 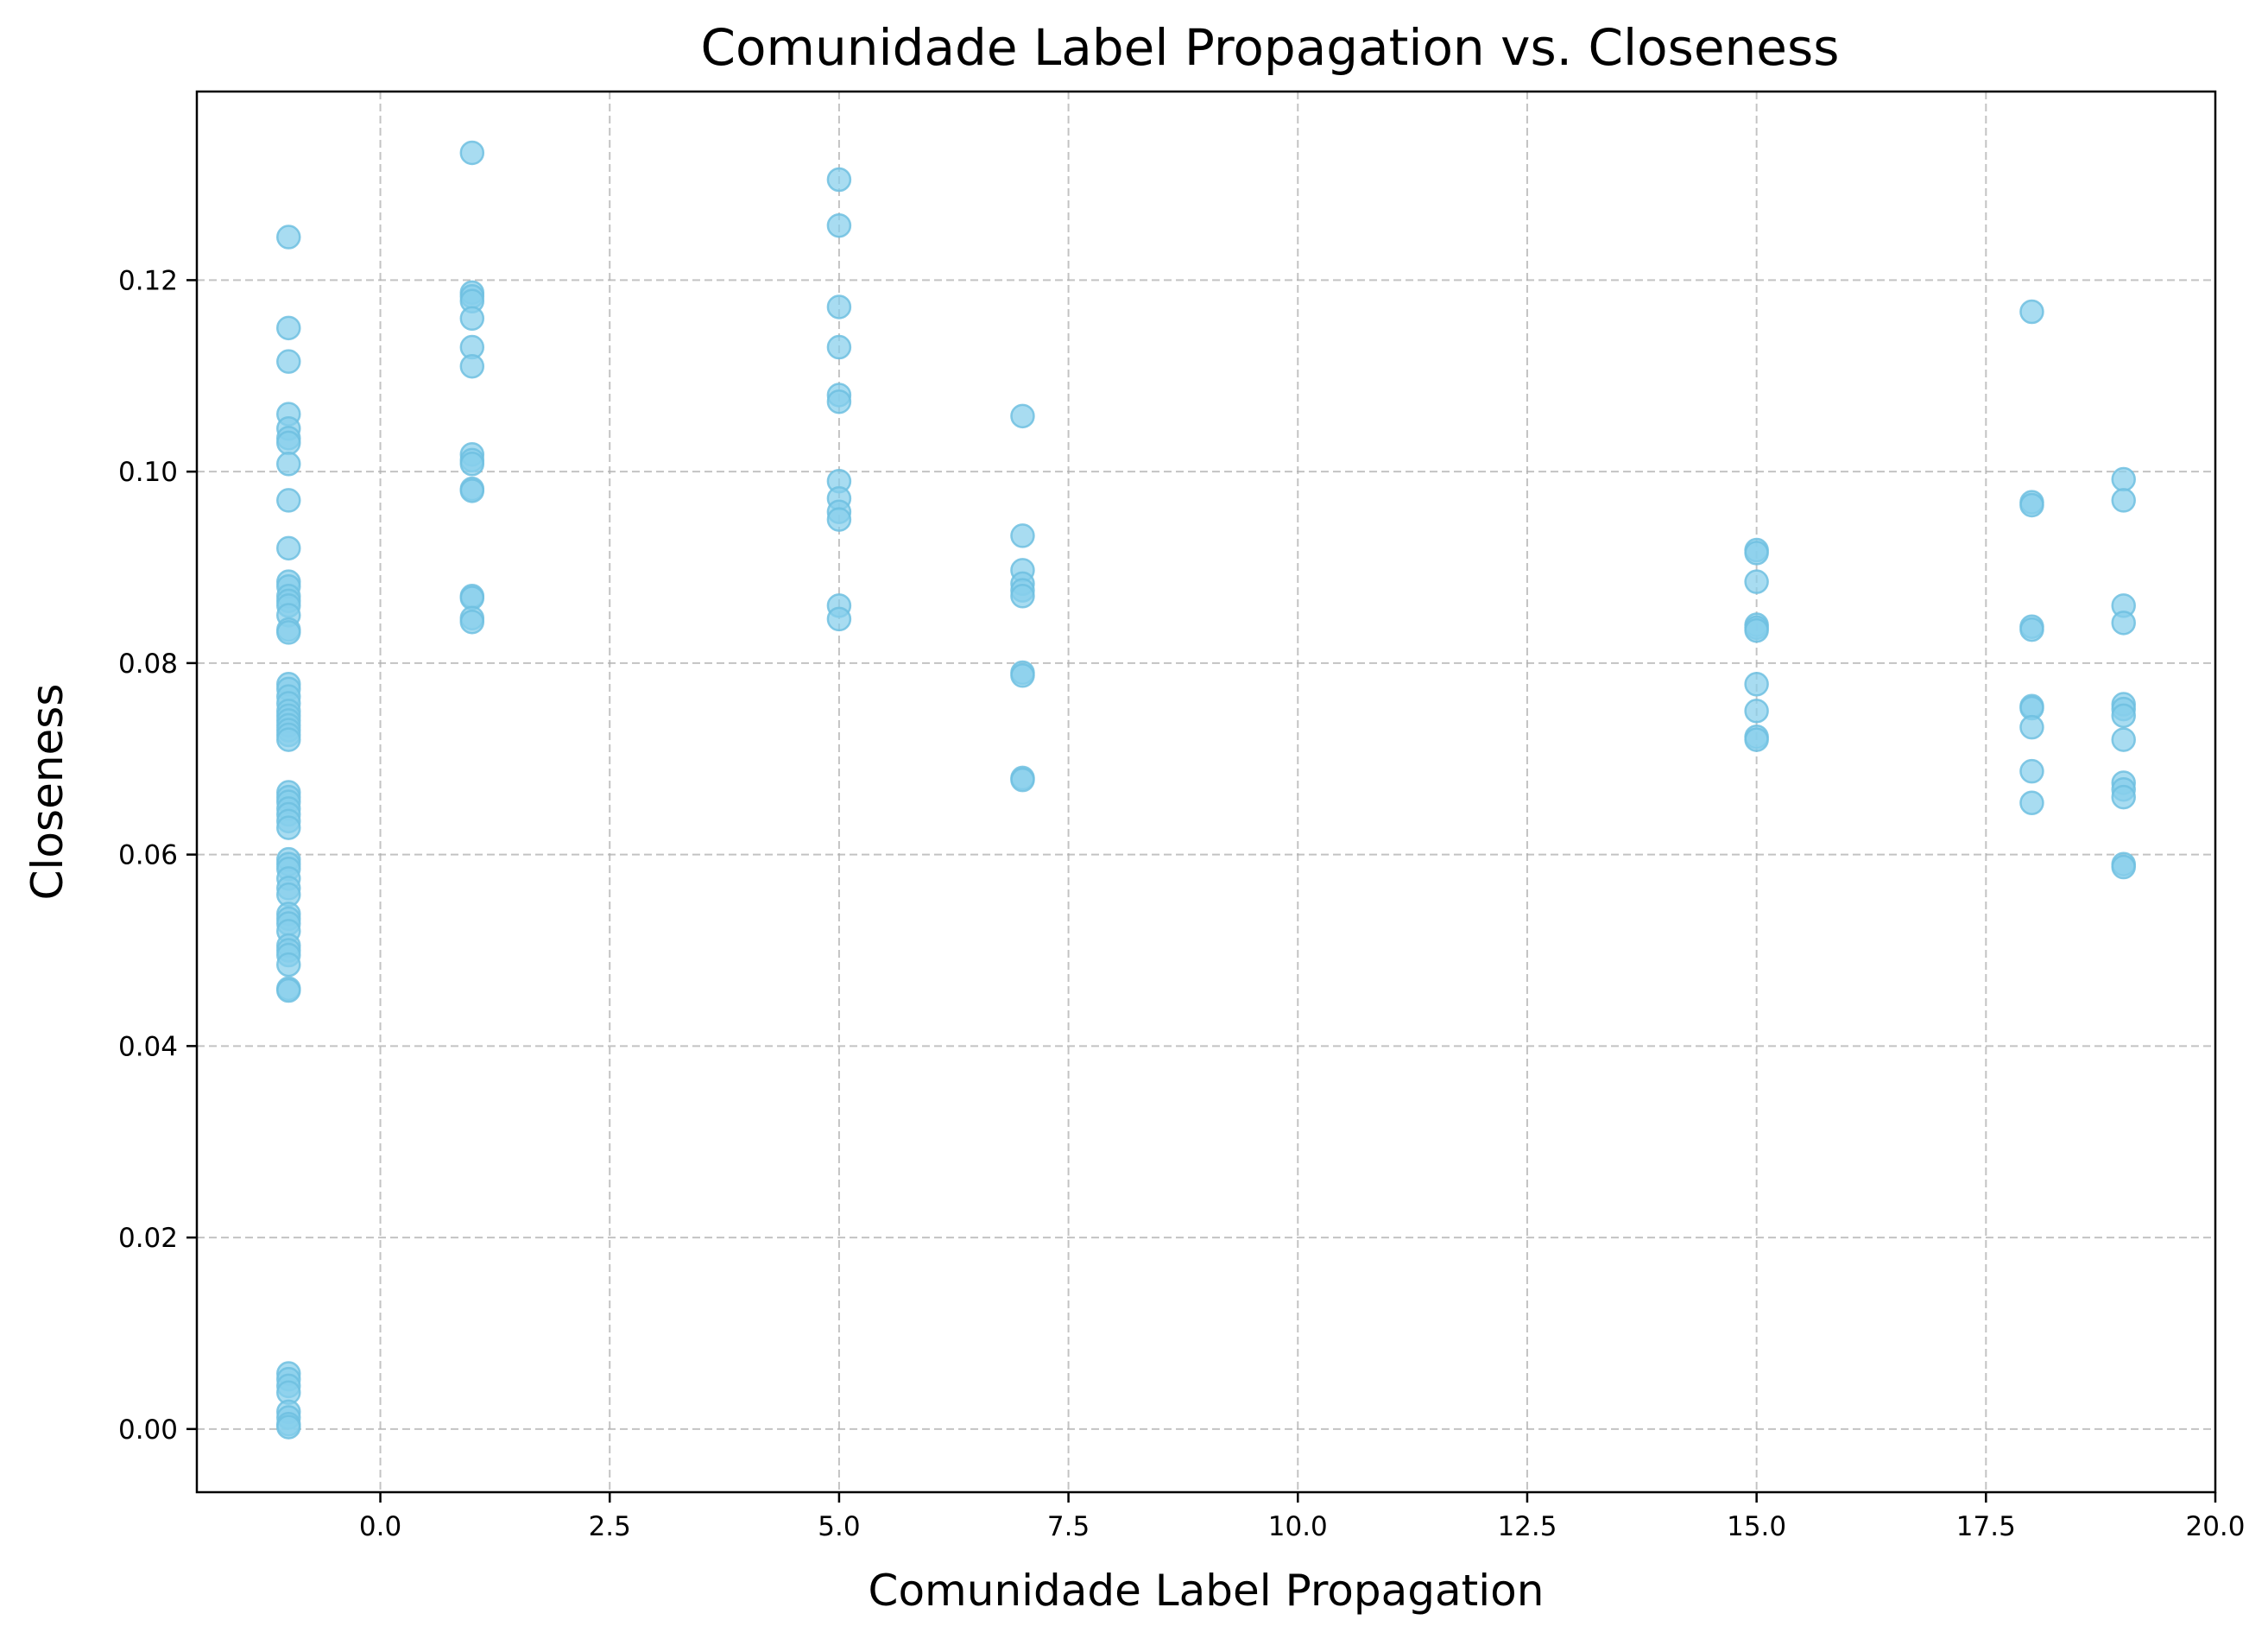 What do you see at coordinates (1298, 1526) in the screenshot?
I see `x-tick-label: 10.0` at bounding box center [1298, 1526].